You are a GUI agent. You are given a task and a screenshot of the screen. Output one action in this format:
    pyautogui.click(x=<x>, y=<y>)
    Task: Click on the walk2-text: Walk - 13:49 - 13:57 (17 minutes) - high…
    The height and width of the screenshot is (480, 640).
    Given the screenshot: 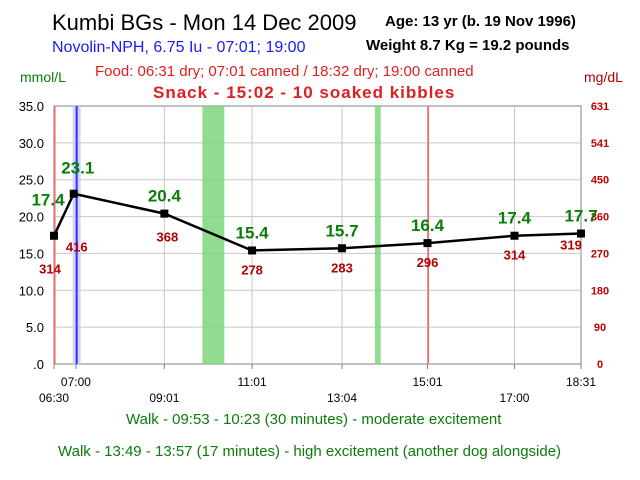 What is the action you would take?
    pyautogui.click(x=309, y=451)
    